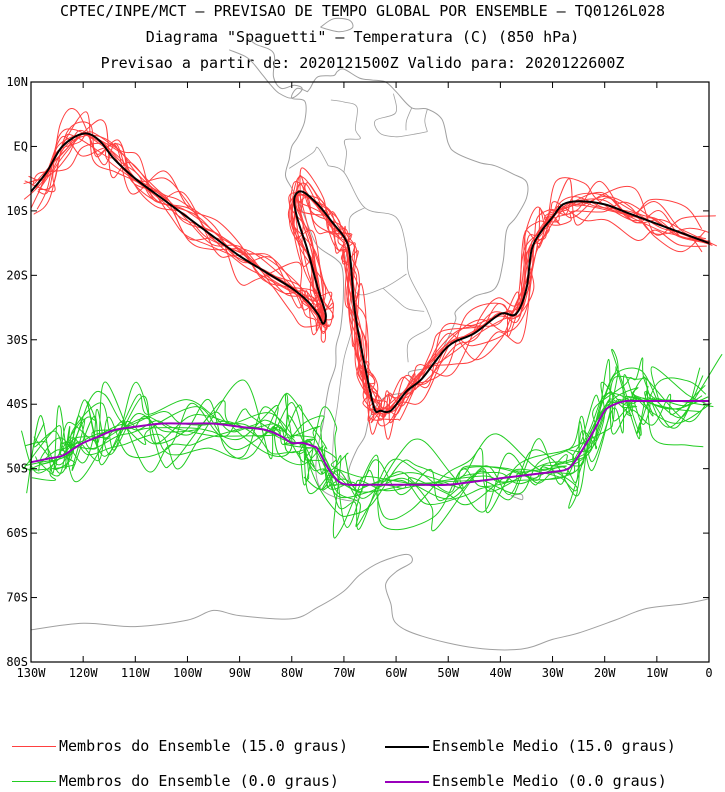 The height and width of the screenshot is (792, 725). What do you see at coordinates (448, 673) in the screenshot?
I see `x-tick-label: 50W` at bounding box center [448, 673].